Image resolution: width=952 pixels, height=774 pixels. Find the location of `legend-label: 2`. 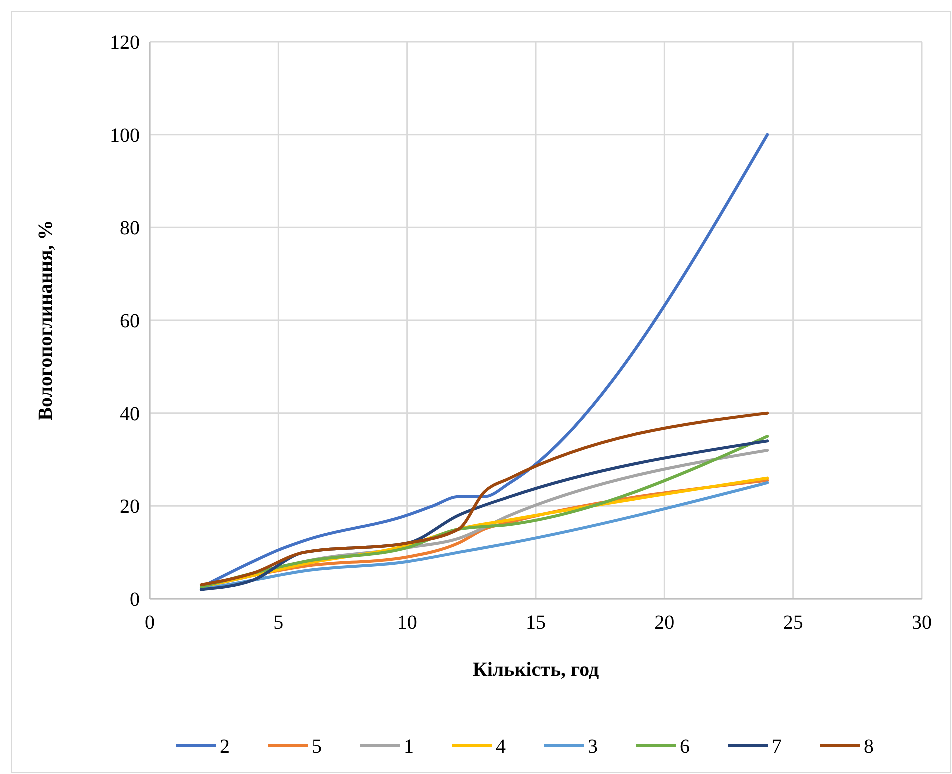

legend-label: 2 is located at coordinates (225, 747).